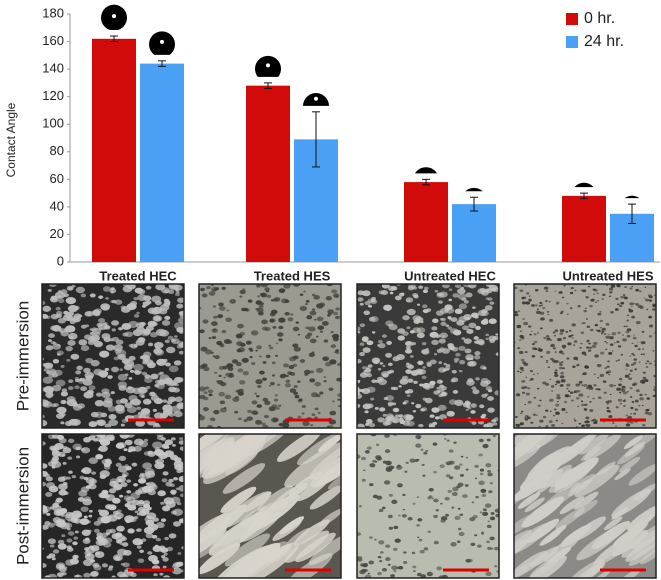 The image size is (661, 580). Describe the element at coordinates (270, 356) in the screenshot. I see `micrograph-texture` at that location.